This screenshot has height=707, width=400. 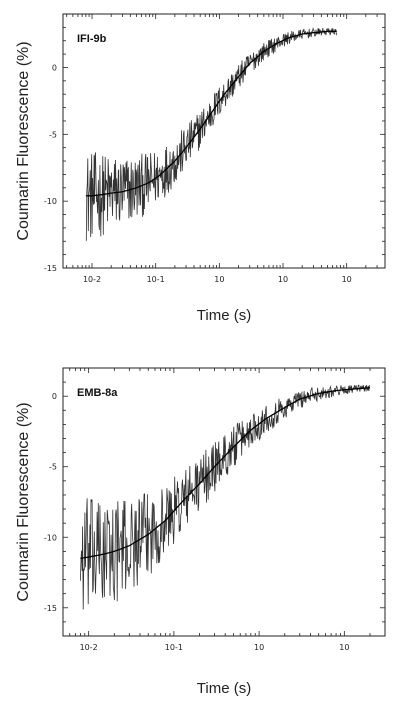 What do you see at coordinates (211, 113) in the screenshot?
I see `series-fit-line` at bounding box center [211, 113].